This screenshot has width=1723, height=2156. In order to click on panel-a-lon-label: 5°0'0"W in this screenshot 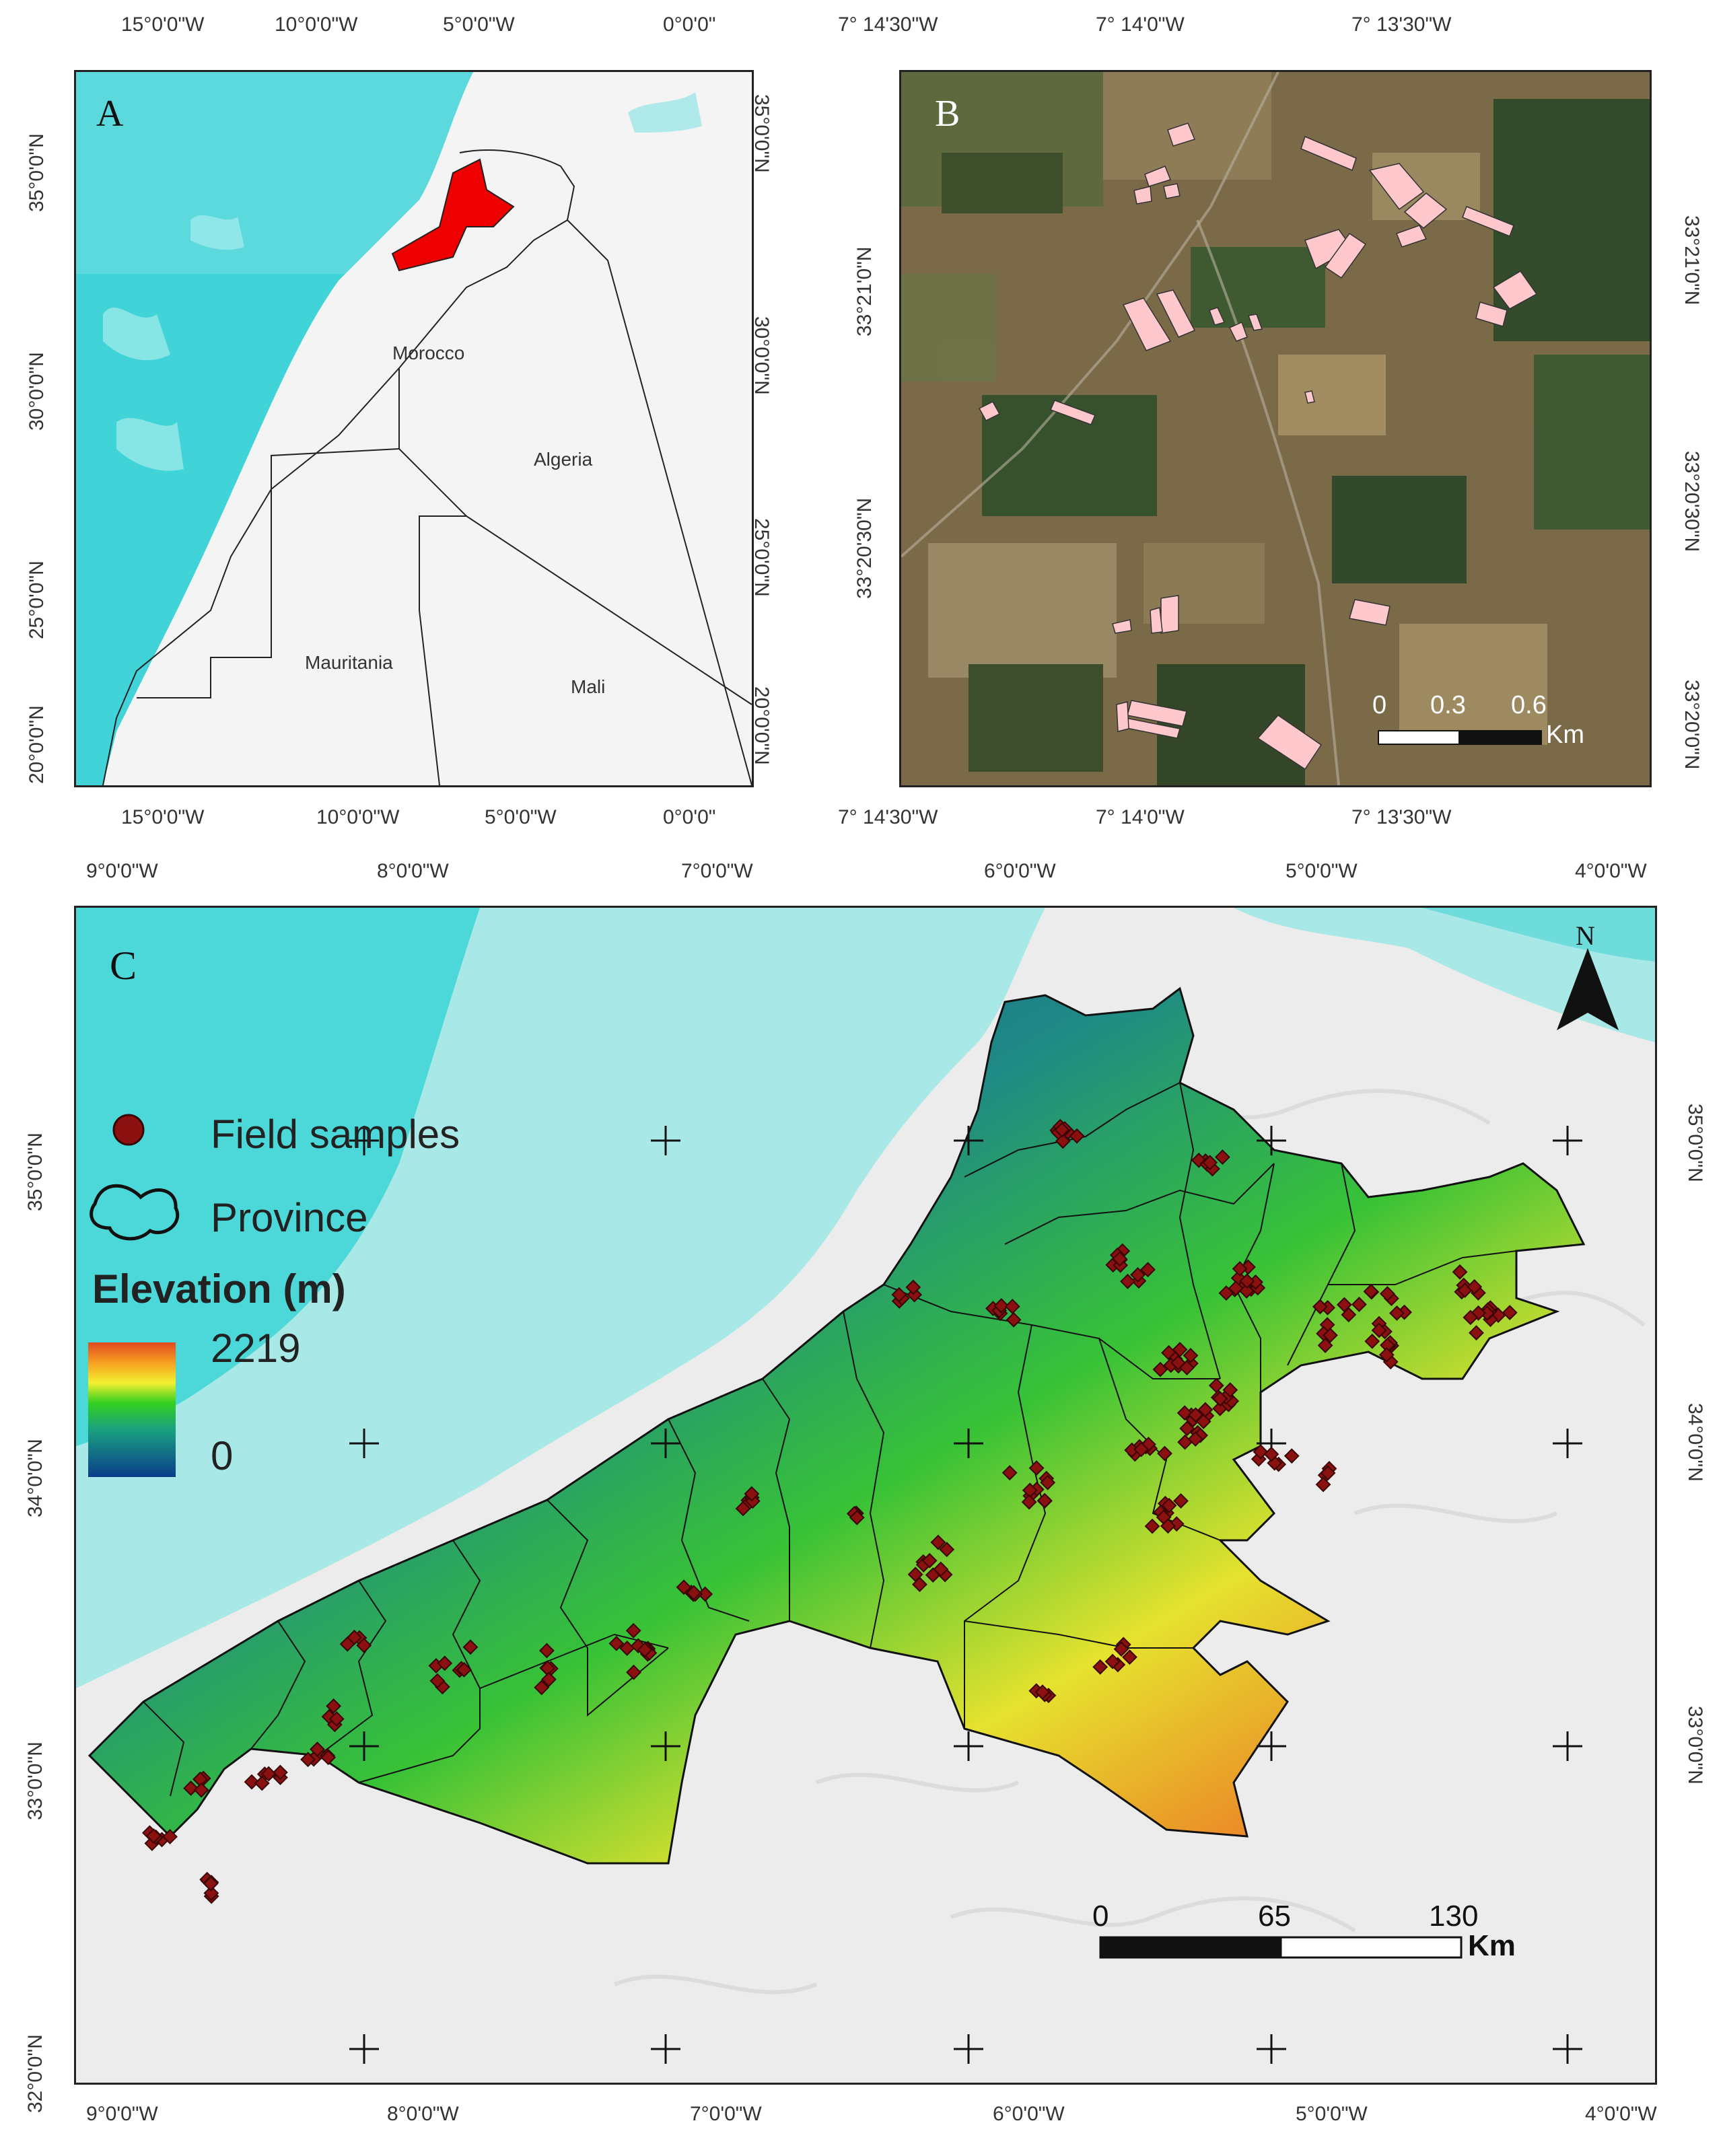, I will do `click(521, 817)`.